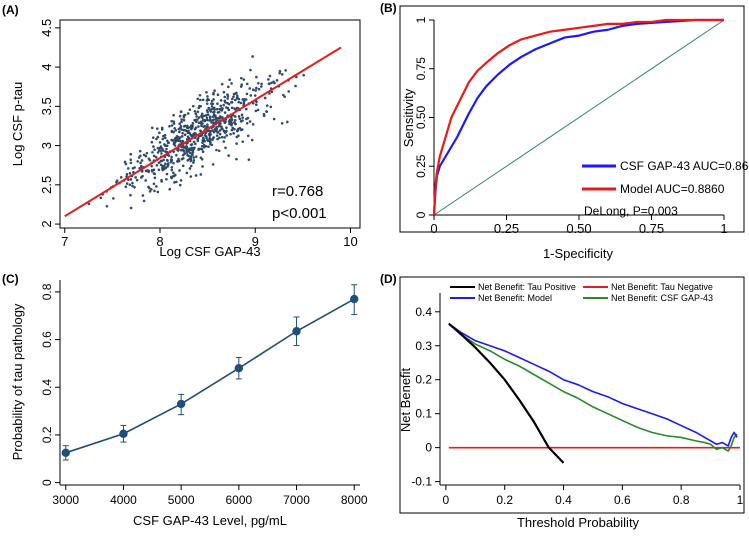 This screenshot has height=536, width=749. What do you see at coordinates (210, 376) in the screenshot?
I see `panel-c-line` at bounding box center [210, 376].